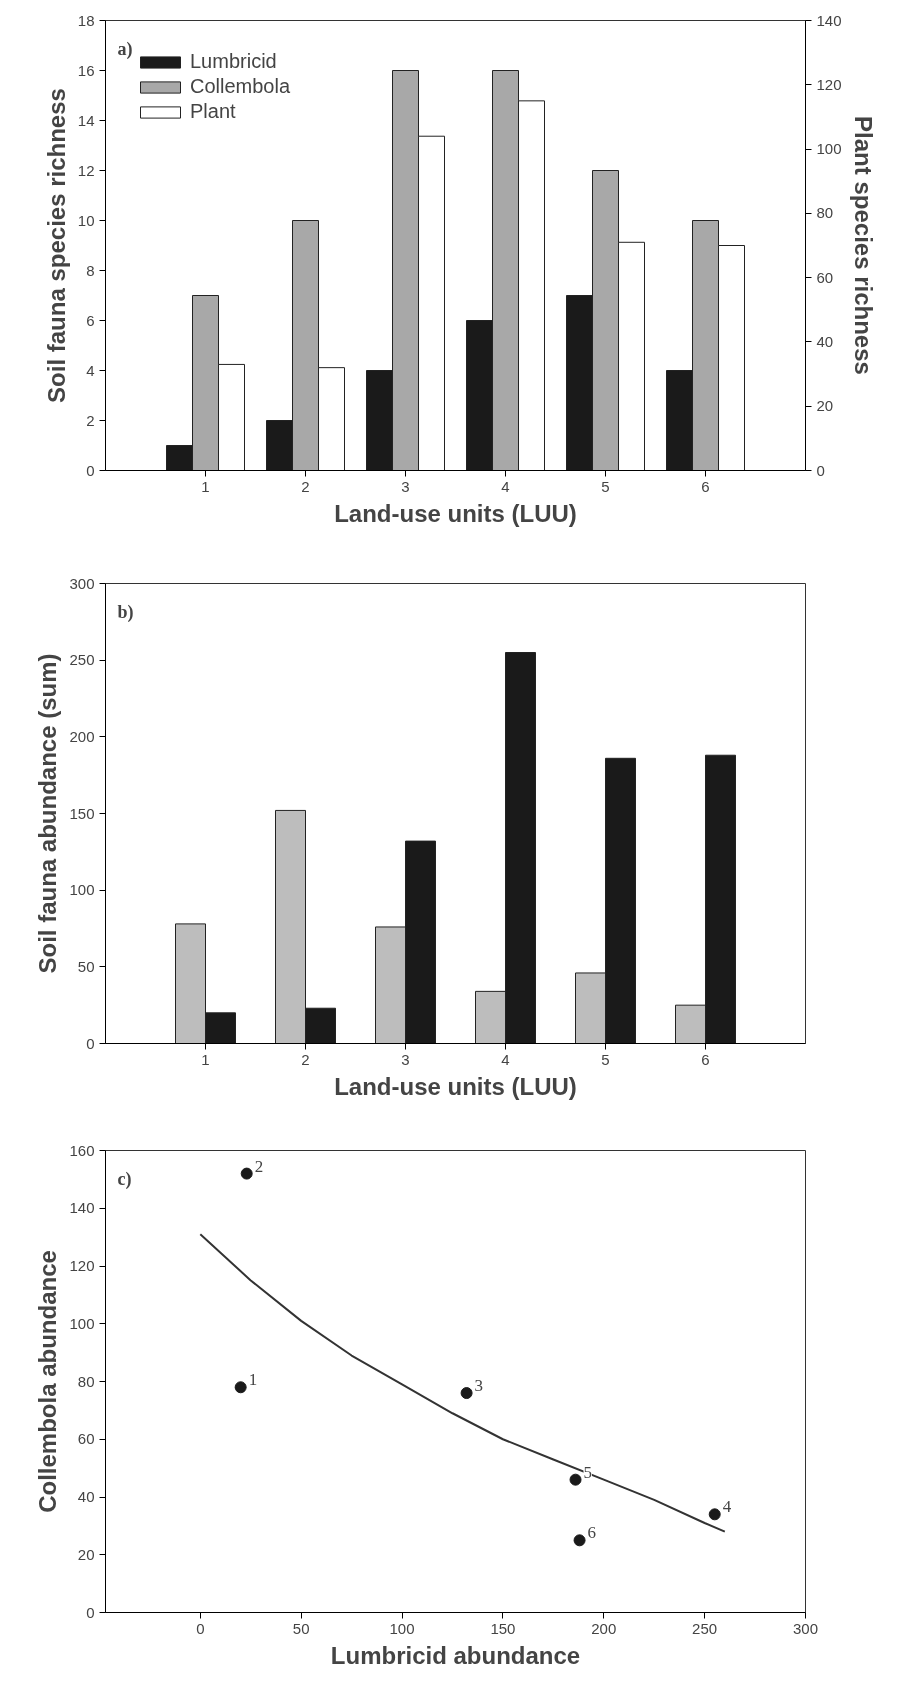  I want to click on y-tick-label: 40, so click(86, 1496).